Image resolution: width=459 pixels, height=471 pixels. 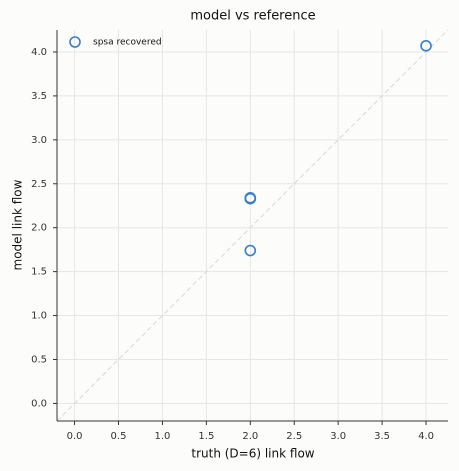 What do you see at coordinates (338, 436) in the screenshot?
I see `x-tick-label: 3.0` at bounding box center [338, 436].